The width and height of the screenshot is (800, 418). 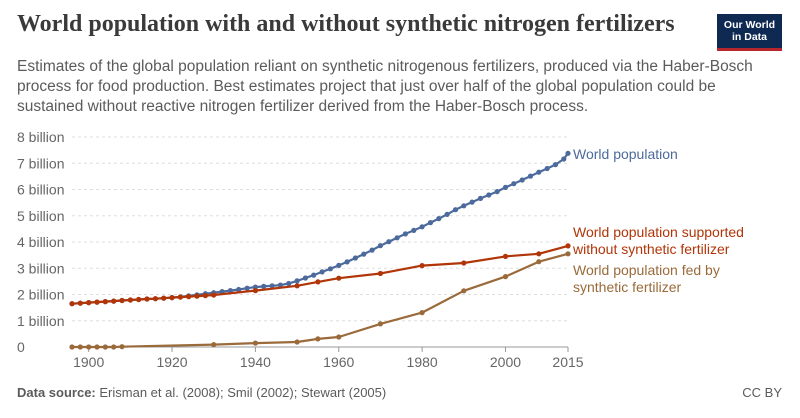 I want to click on series-line, so click(x=320, y=274).